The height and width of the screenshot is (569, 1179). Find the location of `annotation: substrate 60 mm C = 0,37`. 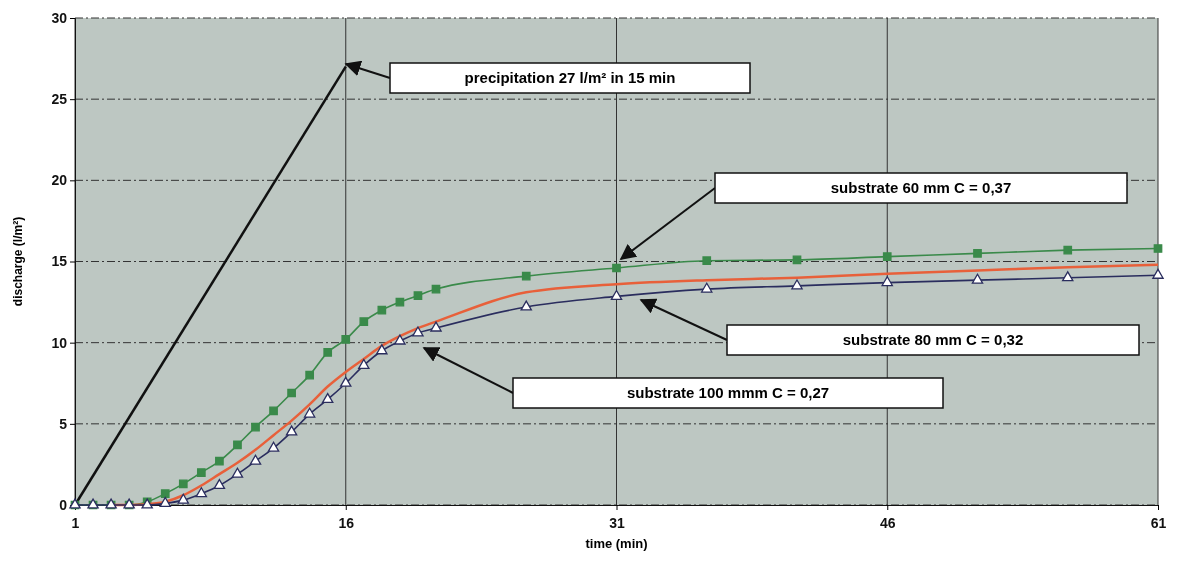

annotation: substrate 60 mm C = 0,37 is located at coordinates (921, 187).